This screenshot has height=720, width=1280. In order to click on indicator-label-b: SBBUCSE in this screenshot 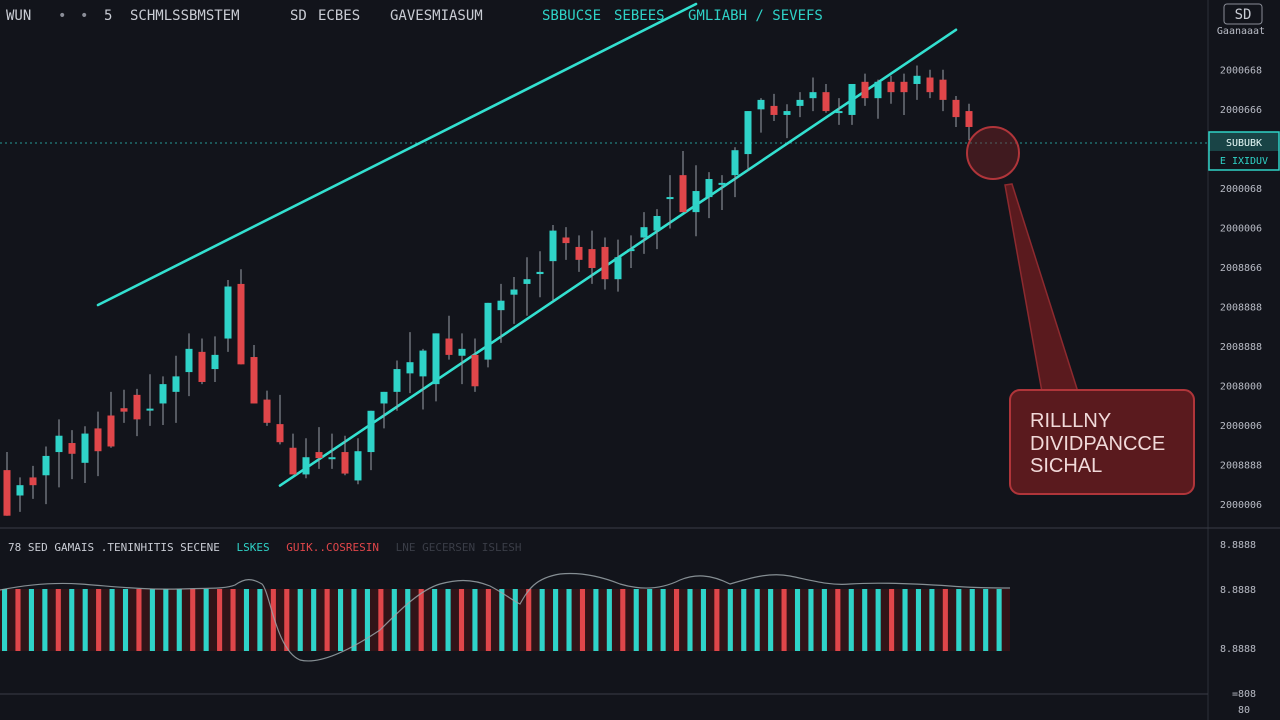, I will do `click(571, 16)`.